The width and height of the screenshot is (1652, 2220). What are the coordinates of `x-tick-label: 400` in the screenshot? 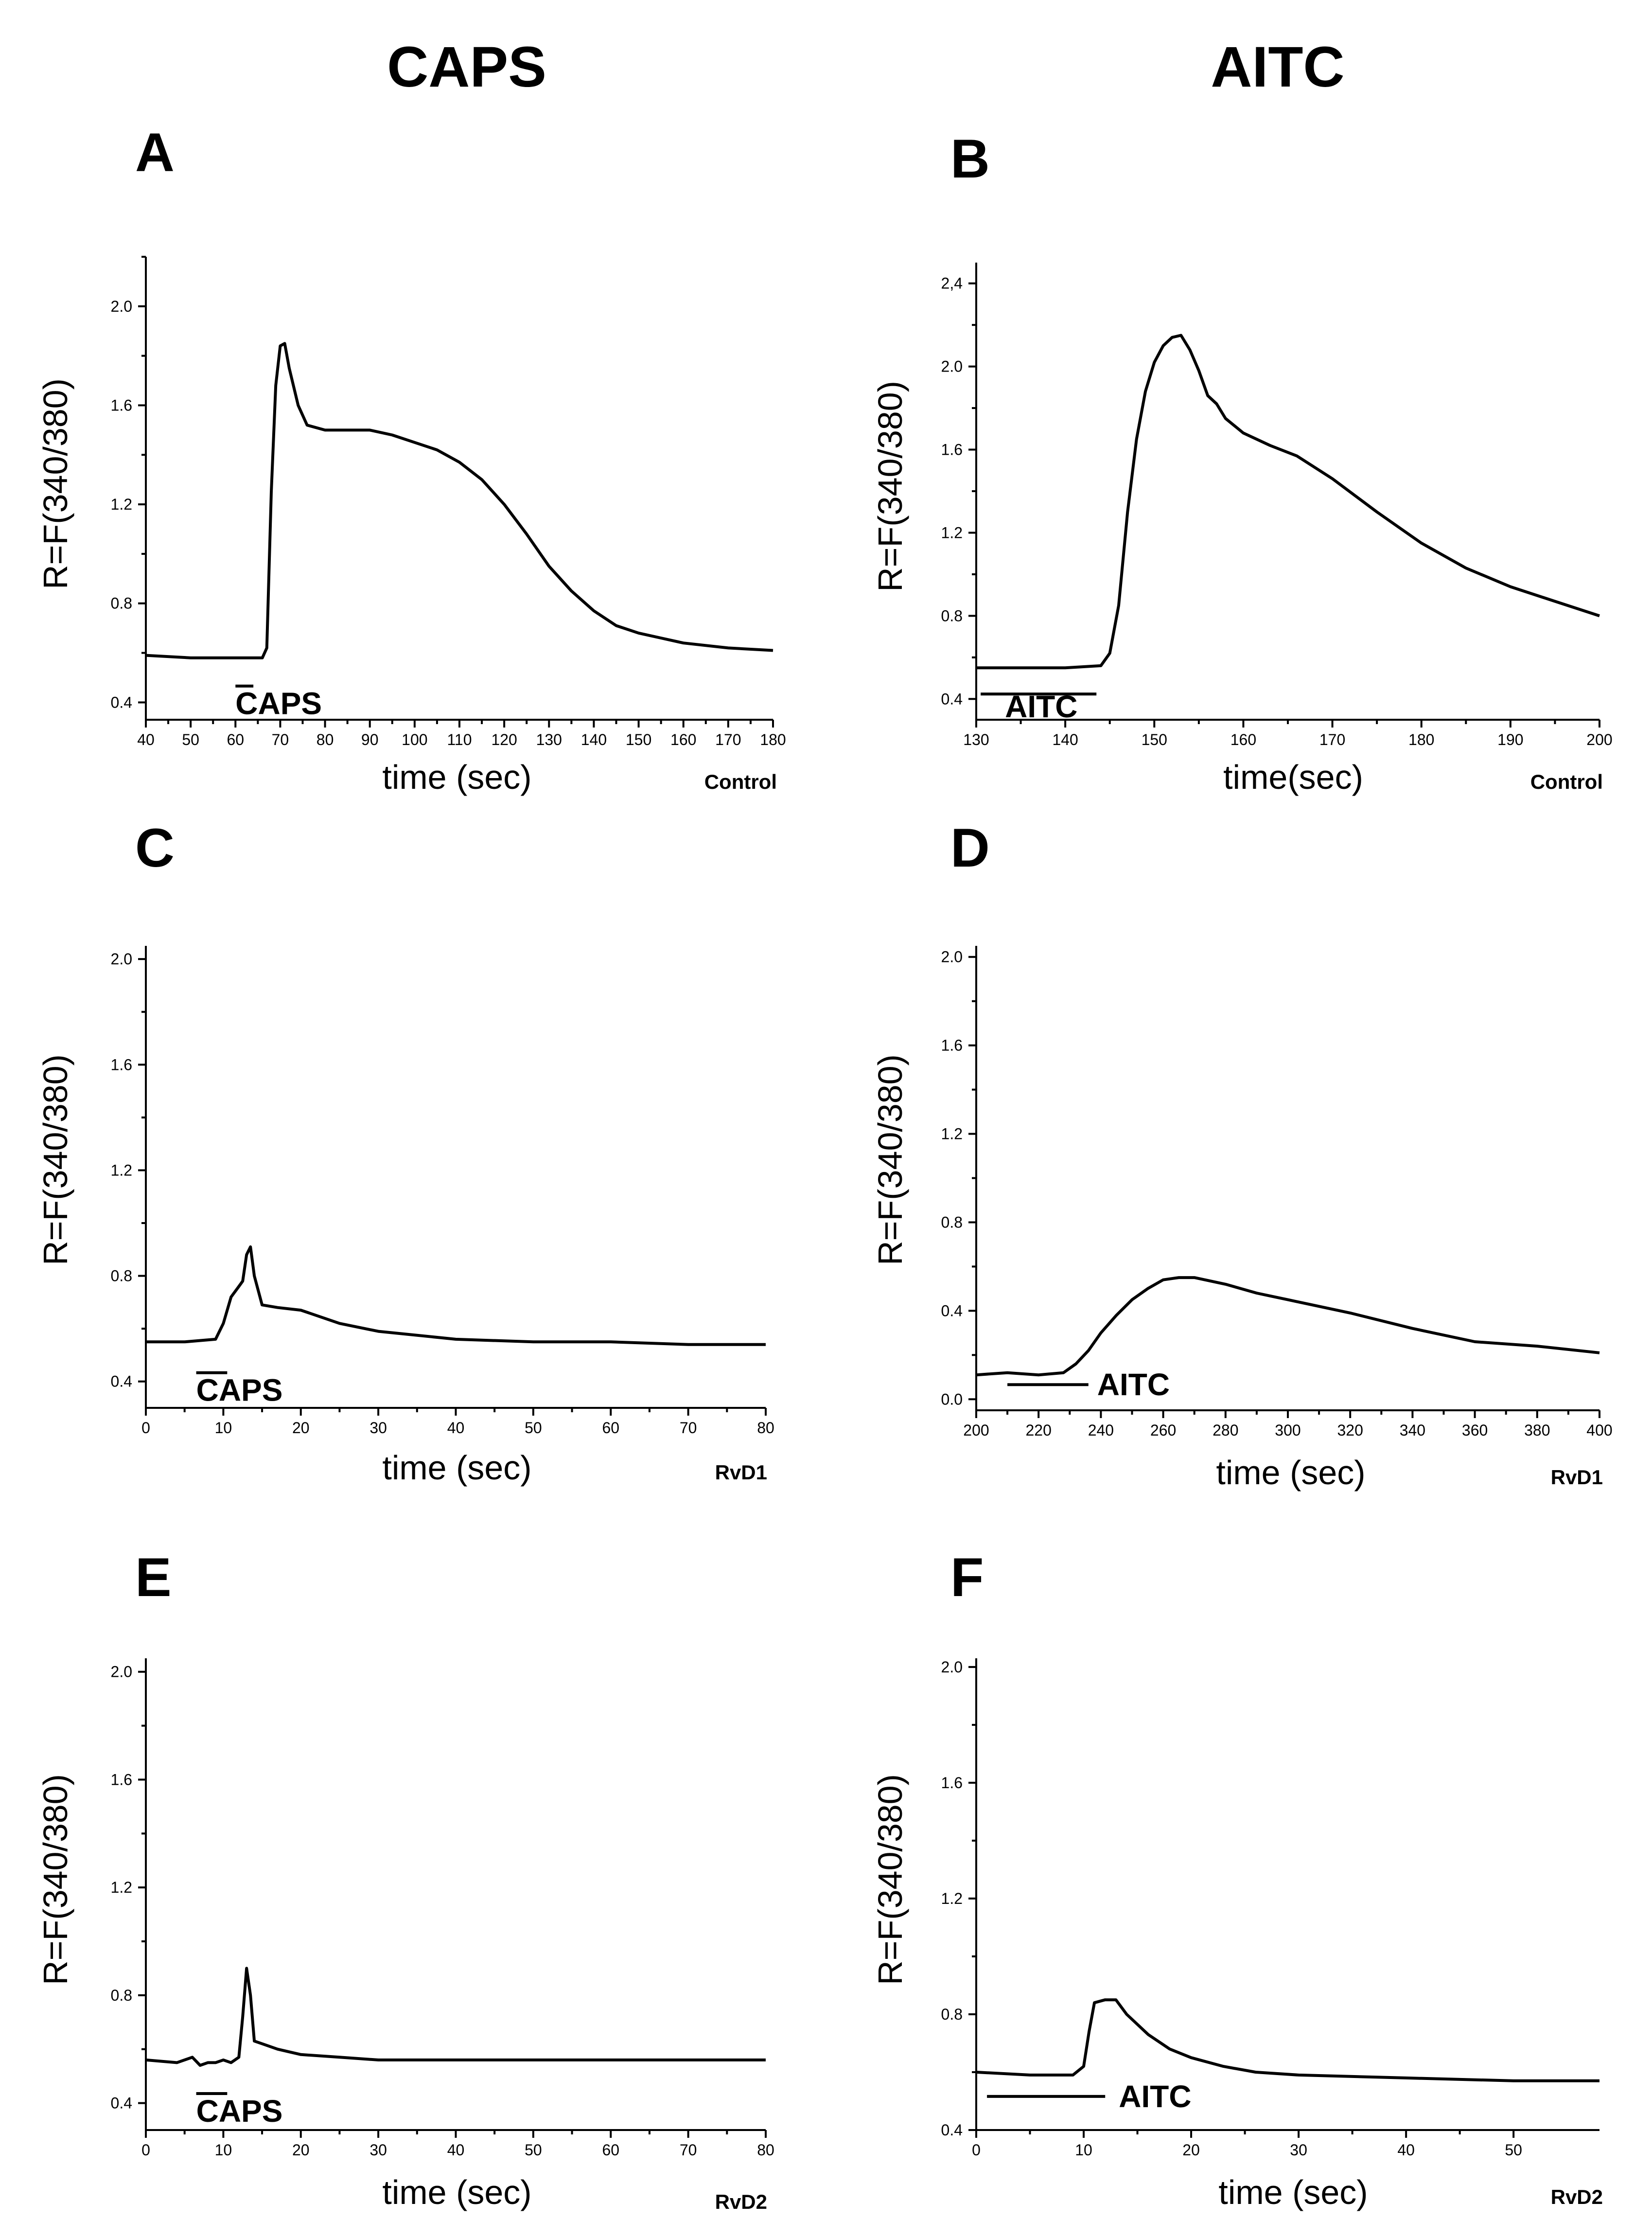 It's located at (1599, 1430).